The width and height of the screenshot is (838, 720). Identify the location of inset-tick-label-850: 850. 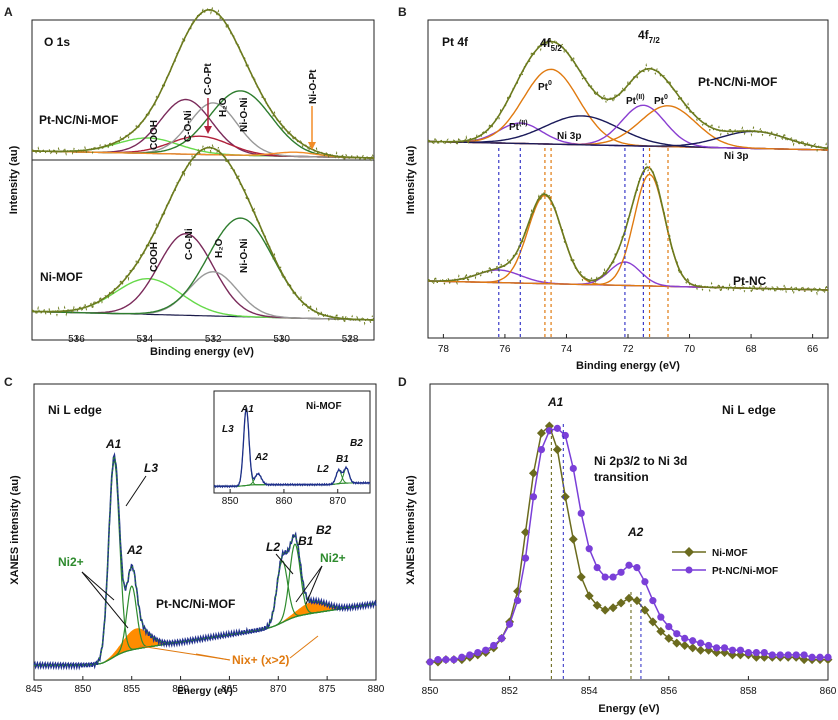
(230, 501).